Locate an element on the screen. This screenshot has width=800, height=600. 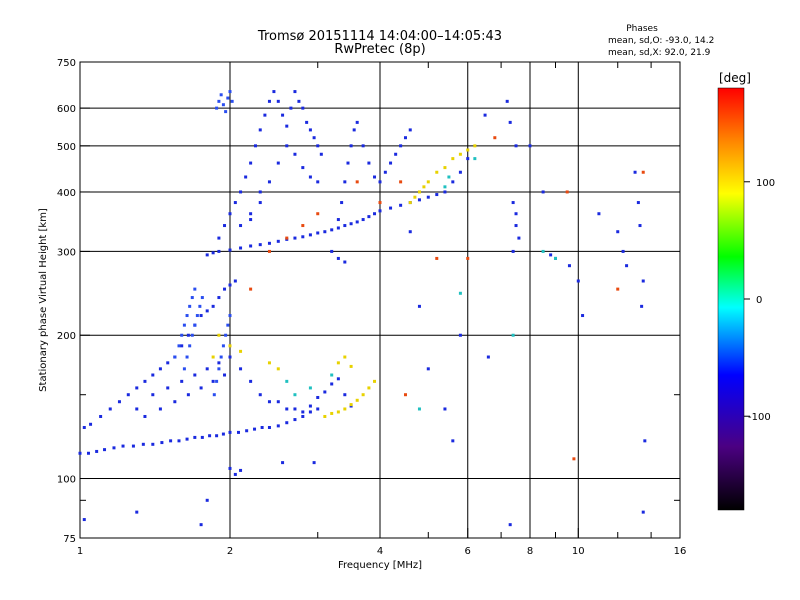
y-tick-label: 400 is located at coordinates (66, 193).